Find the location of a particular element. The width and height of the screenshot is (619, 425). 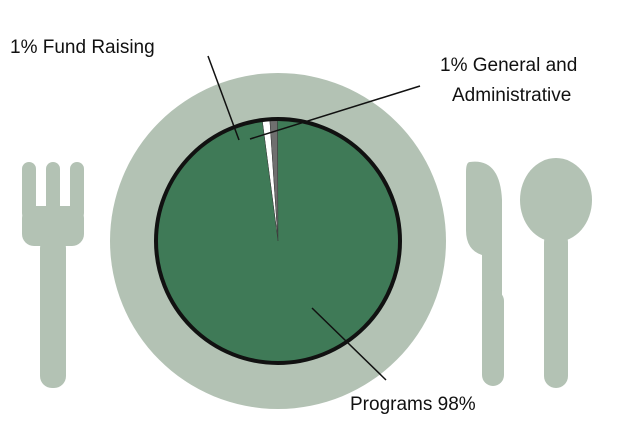

leader-line-general is located at coordinates (335, 112).